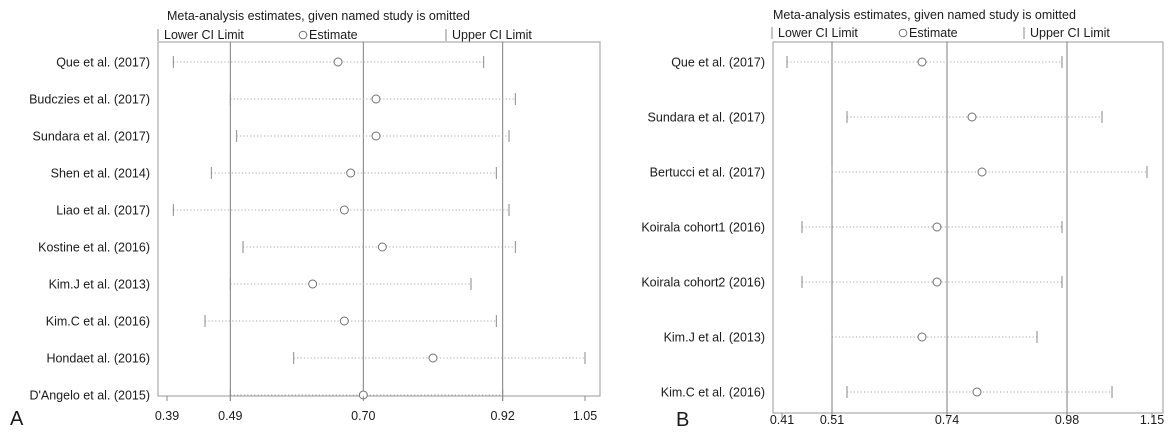 The height and width of the screenshot is (435, 1173). I want to click on study-row: Bertucci et al. (2017), so click(899, 173).